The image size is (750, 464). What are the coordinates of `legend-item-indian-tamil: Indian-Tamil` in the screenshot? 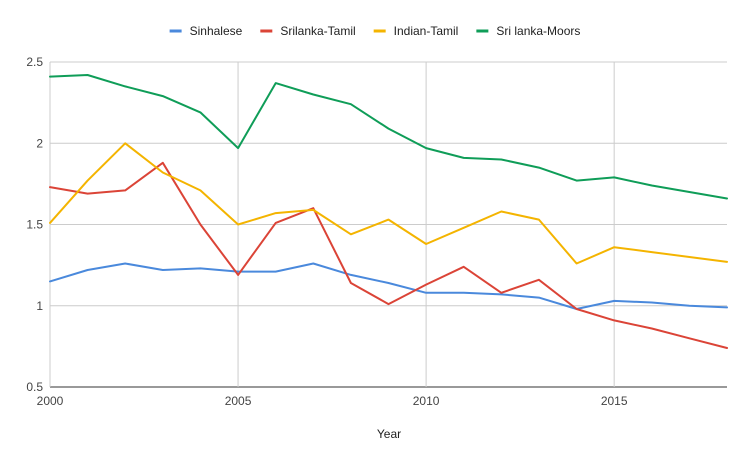 It's located at (416, 31).